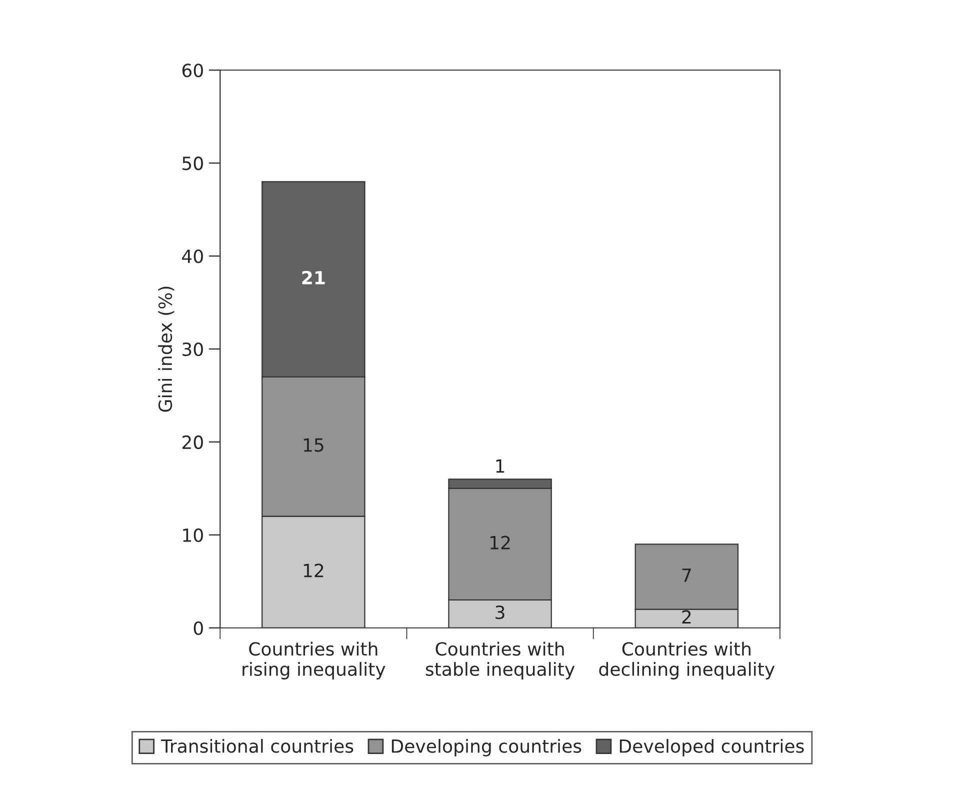  I want to click on y-axis-title: Gini index (%), so click(166, 349).